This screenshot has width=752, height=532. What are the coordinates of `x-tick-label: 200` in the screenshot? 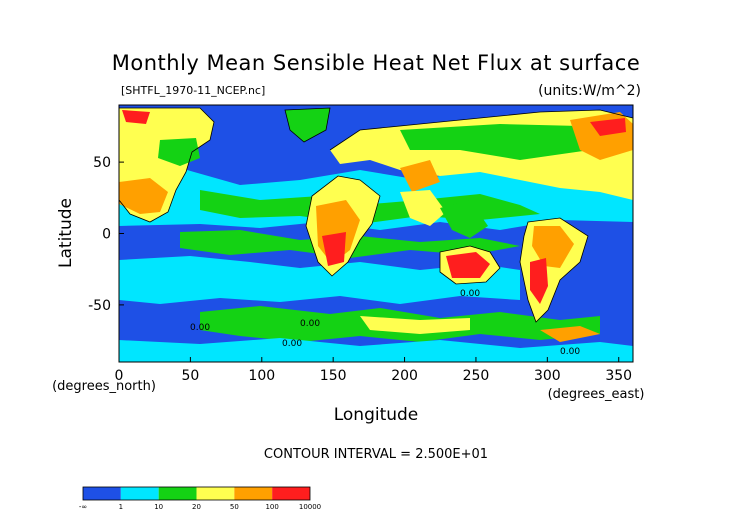 It's located at (404, 376).